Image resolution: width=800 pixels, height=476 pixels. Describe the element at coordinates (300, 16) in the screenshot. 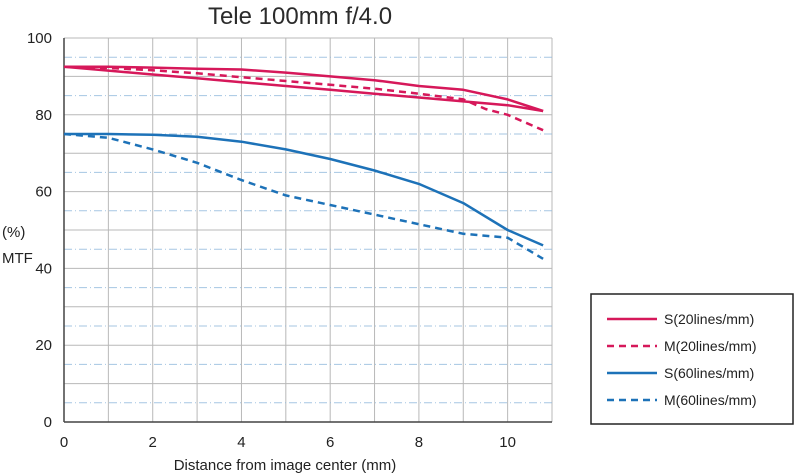

I see `chart-title: Tele 100mm f/4.0` at that location.